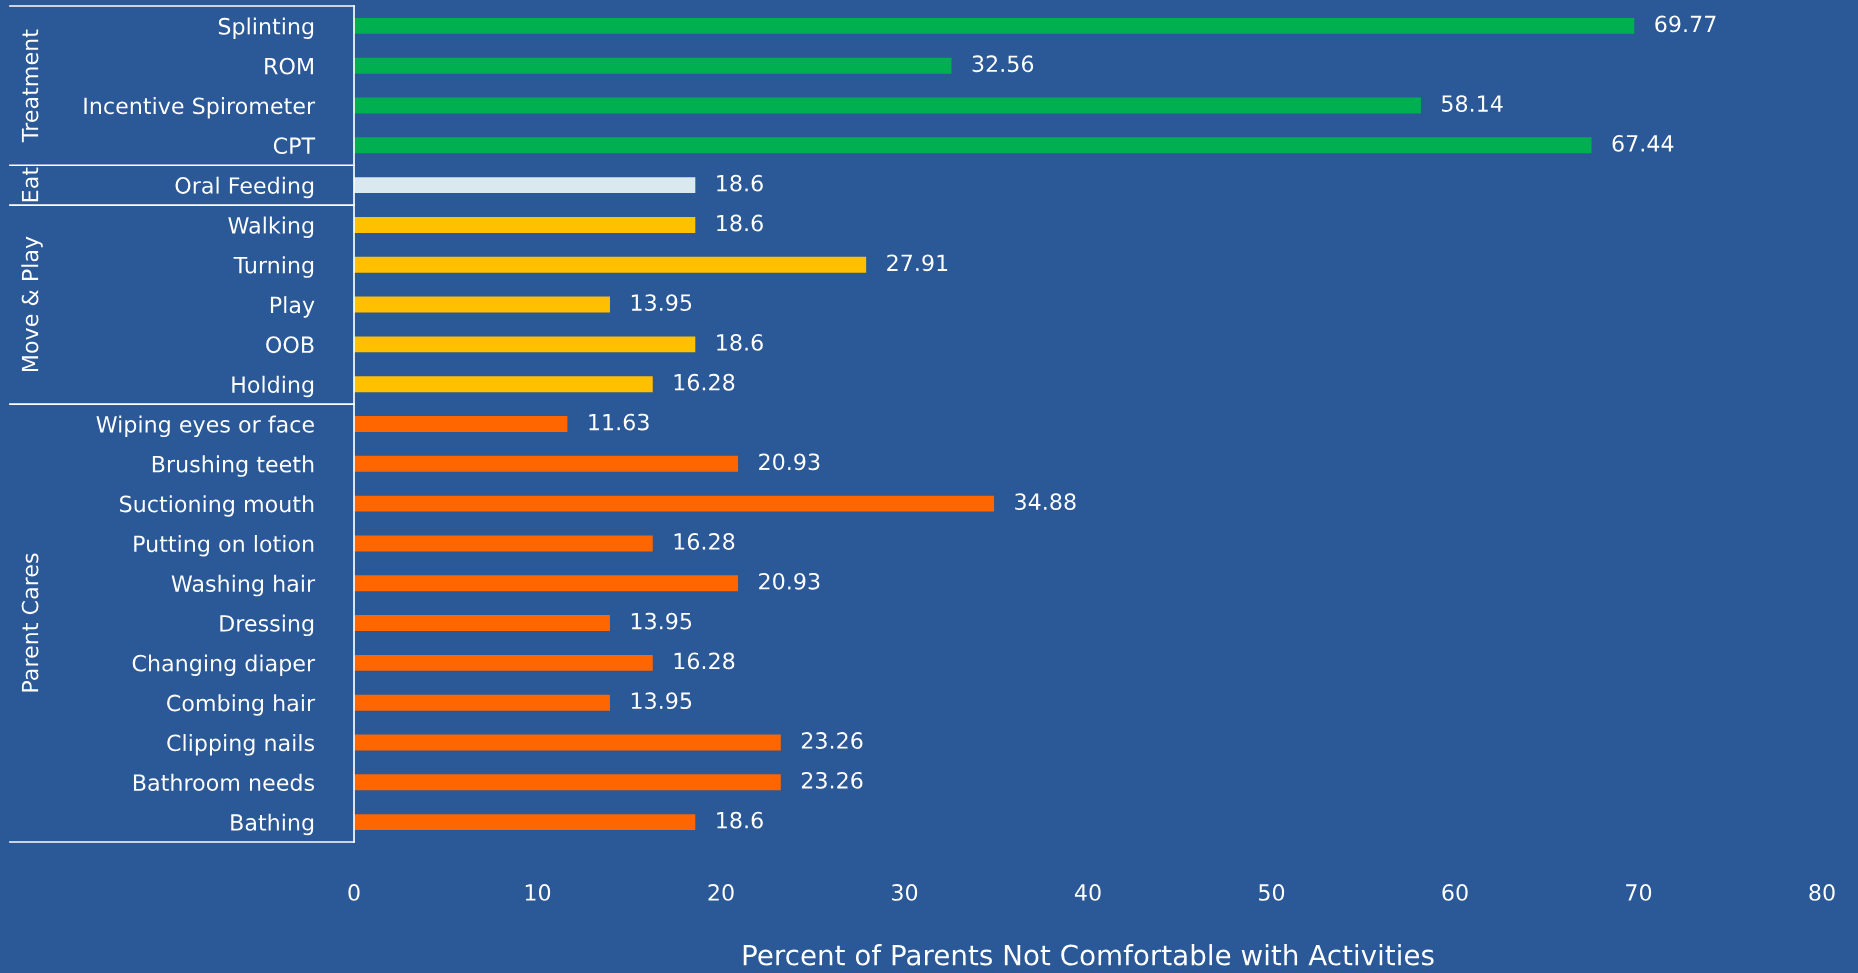 The width and height of the screenshot is (1858, 973). Describe the element at coordinates (1455, 892) in the screenshot. I see `x-tick-label: 60` at that location.